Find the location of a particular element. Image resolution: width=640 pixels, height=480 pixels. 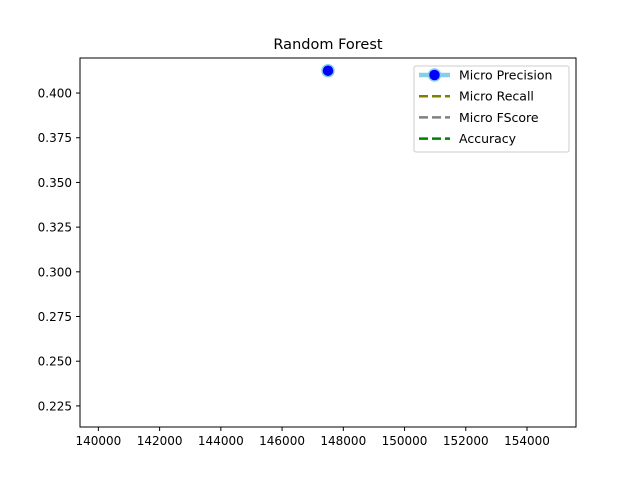

legend-label: Micro FScore is located at coordinates (499, 117).